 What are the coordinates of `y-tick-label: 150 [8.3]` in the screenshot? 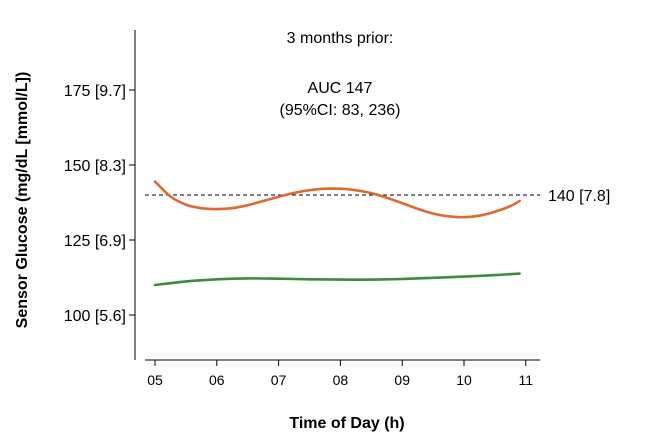 It's located at (95, 166).